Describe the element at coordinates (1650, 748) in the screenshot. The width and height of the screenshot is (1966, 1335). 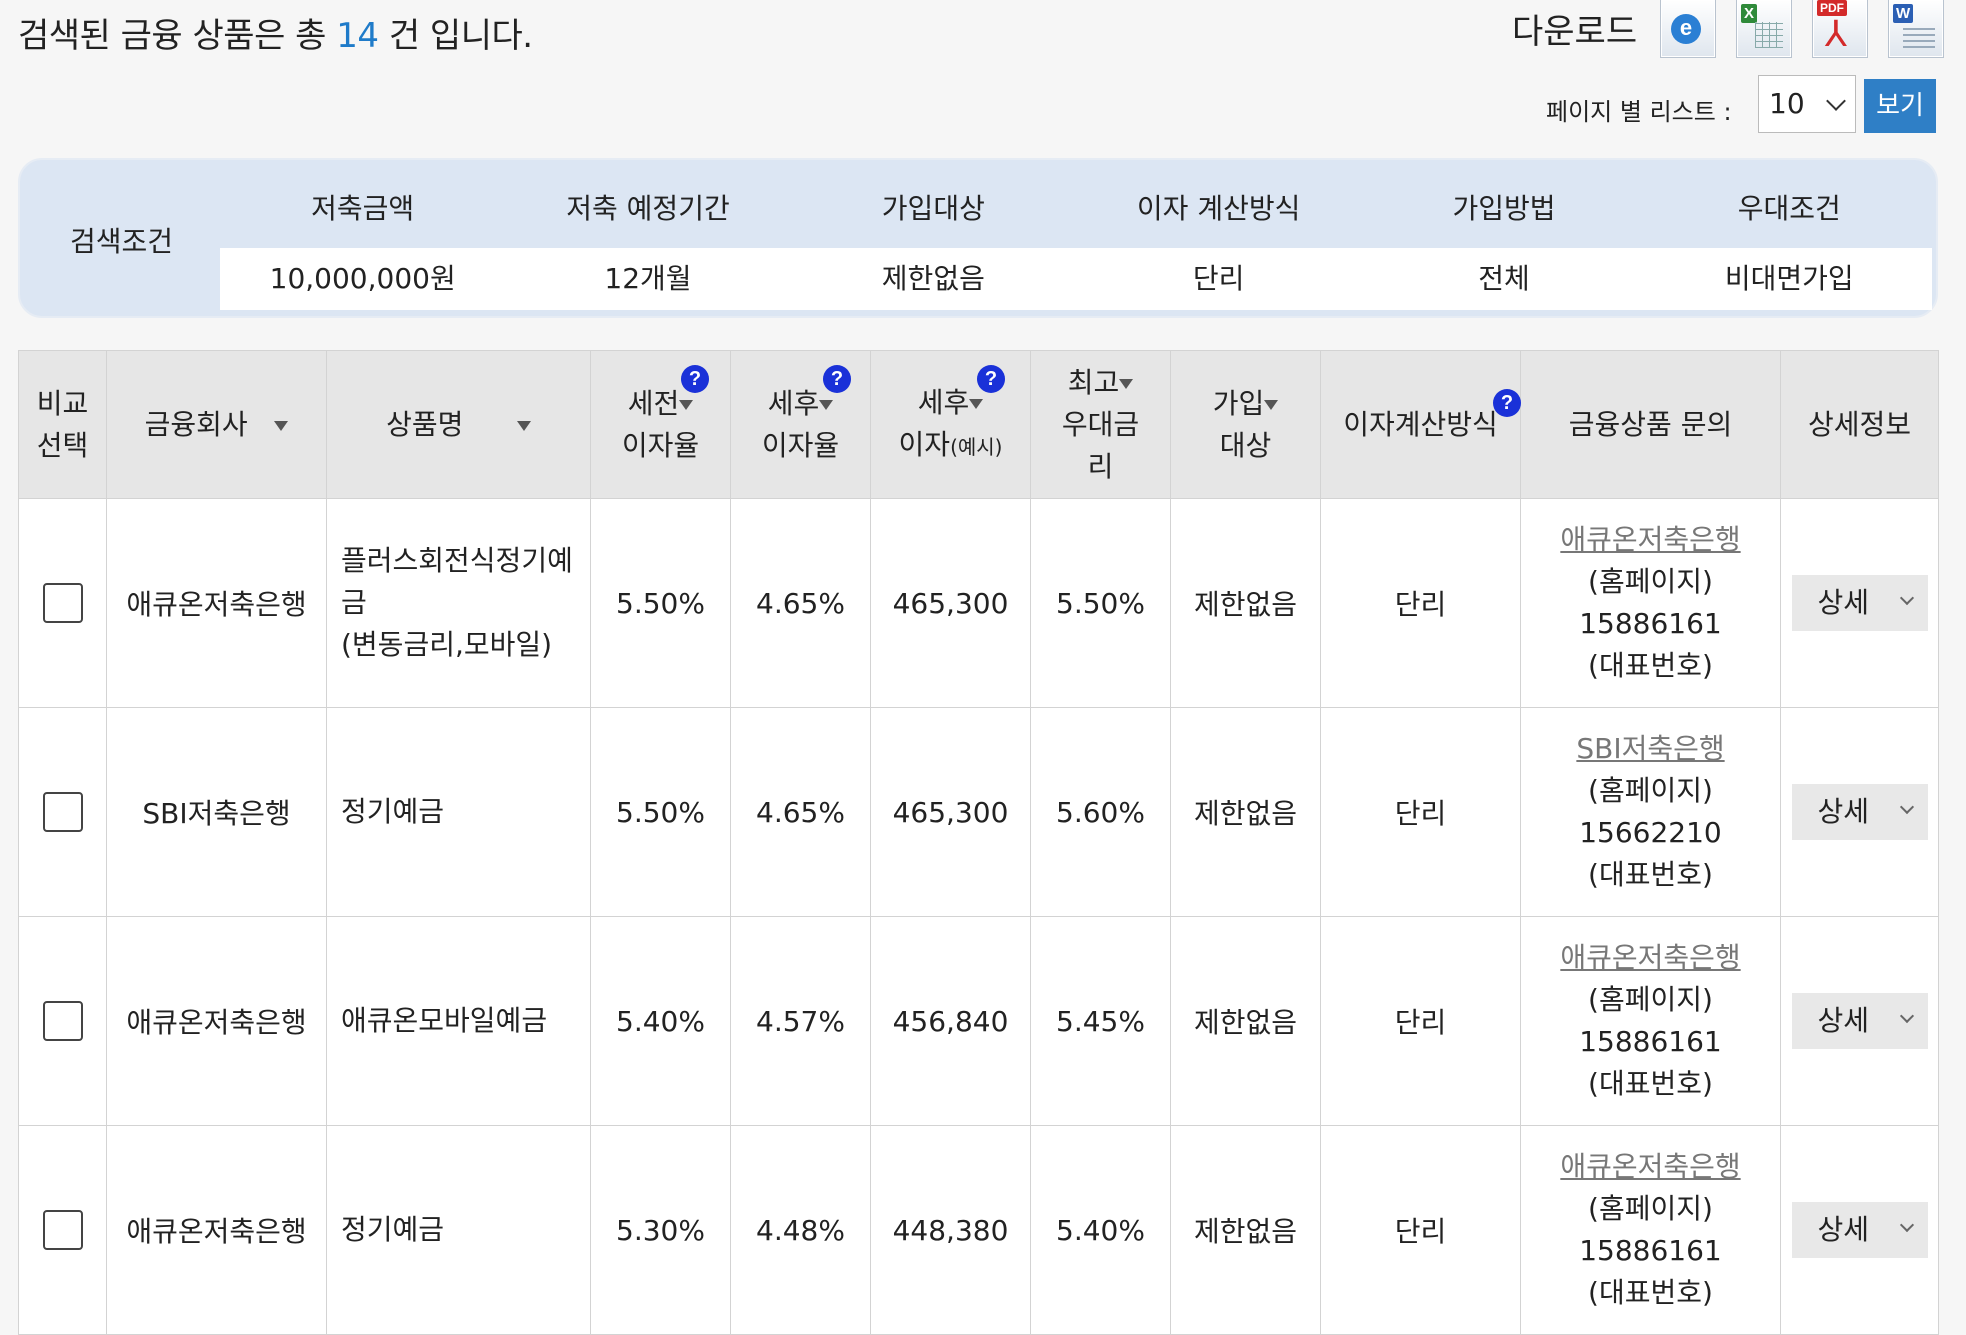
I see `bank-homepage-link: SBI저축은행` at that location.